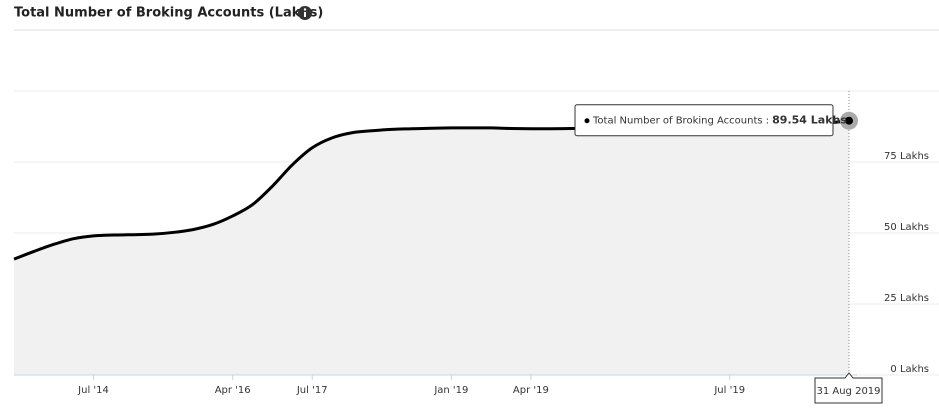 The height and width of the screenshot is (415, 939). What do you see at coordinates (305, 13) in the screenshot?
I see `info-icon` at bounding box center [305, 13].